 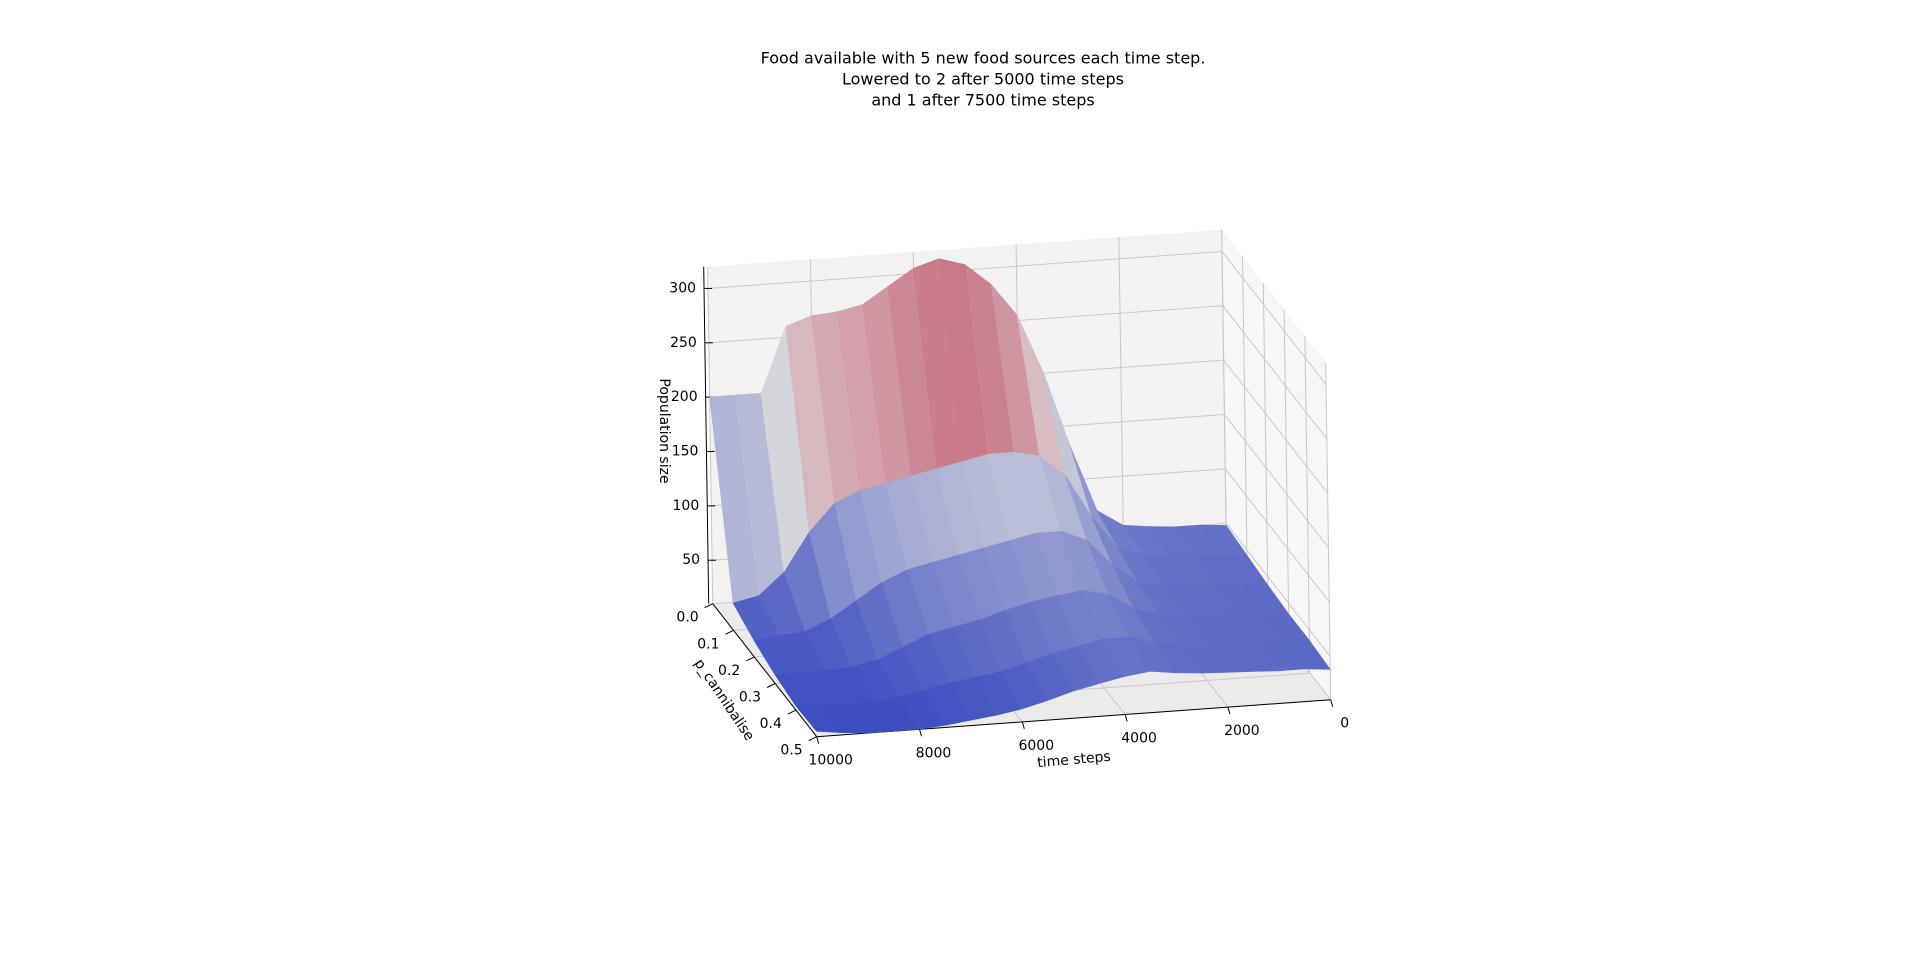 I want to click on x-tick-label: 2000, so click(x=1242, y=731).